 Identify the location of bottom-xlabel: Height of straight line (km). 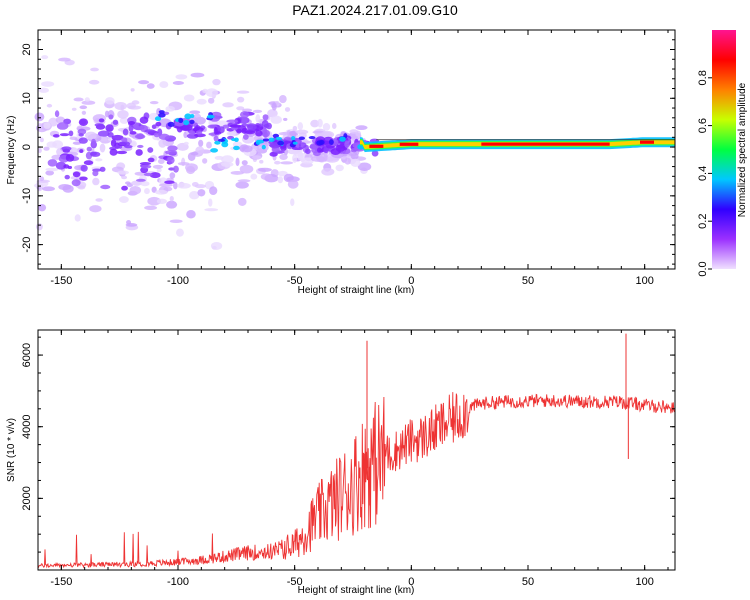
(356, 590).